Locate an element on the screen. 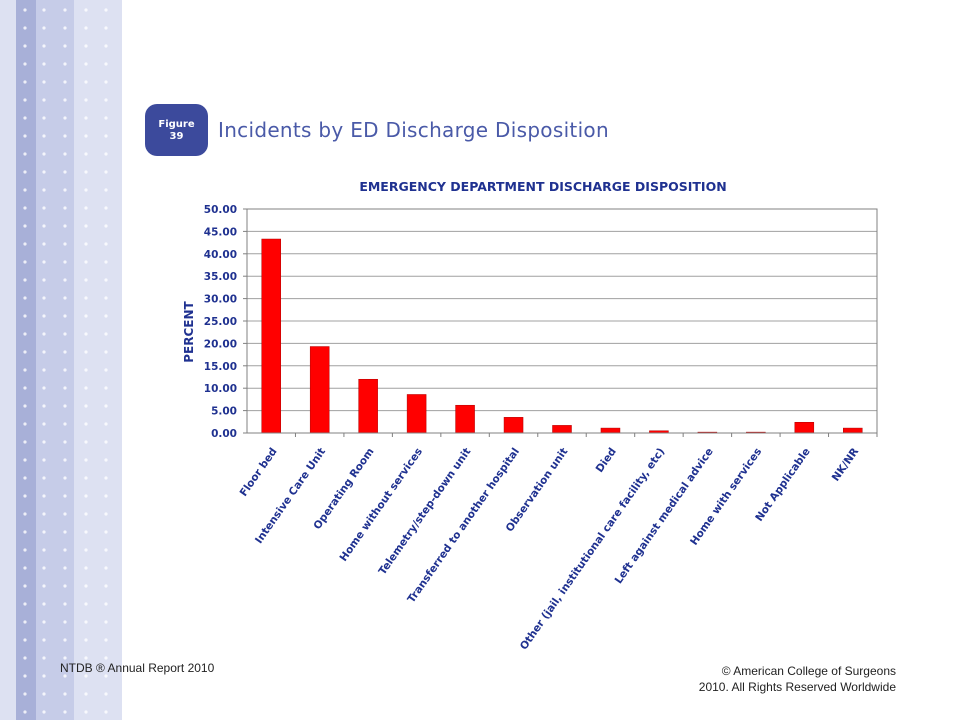 The image size is (960, 720). slide-title: Incidents by ED Discharge Disposition is located at coordinates (413, 130).